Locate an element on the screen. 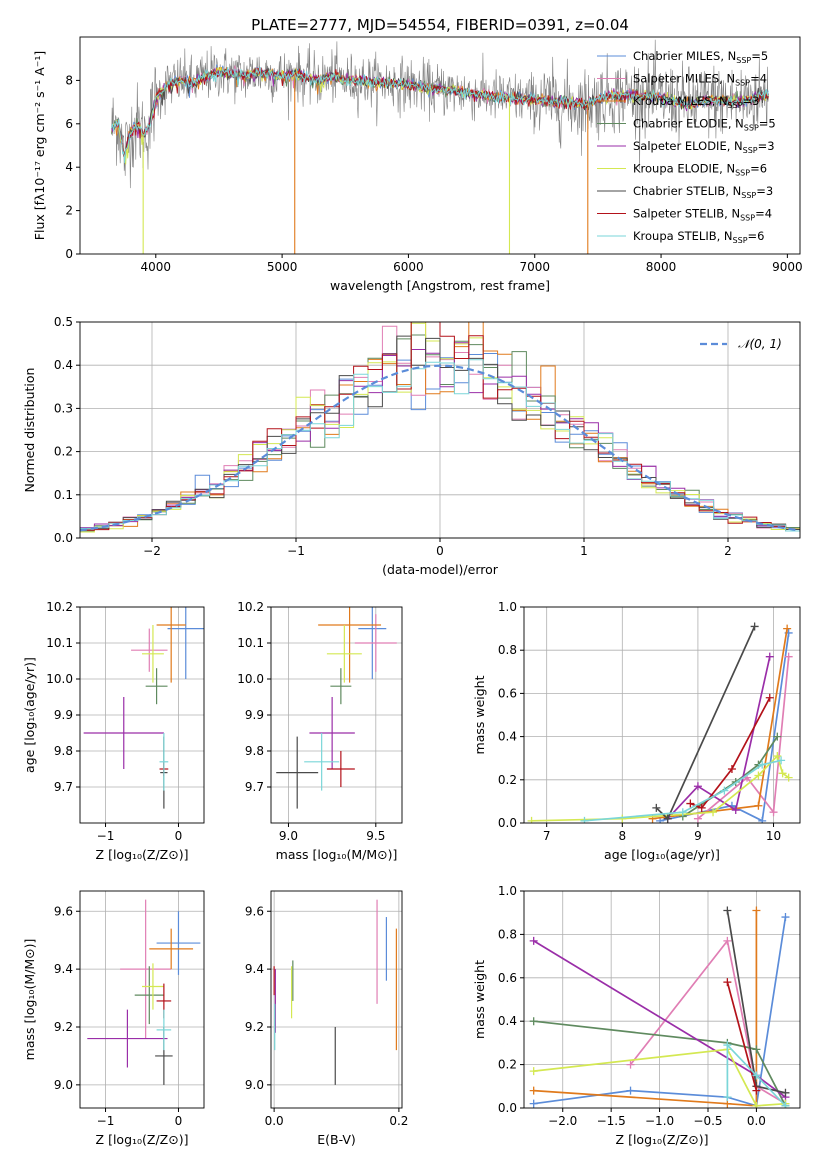 The image size is (819, 1170). y-tick-label: 0.0 is located at coordinates (63, 538).